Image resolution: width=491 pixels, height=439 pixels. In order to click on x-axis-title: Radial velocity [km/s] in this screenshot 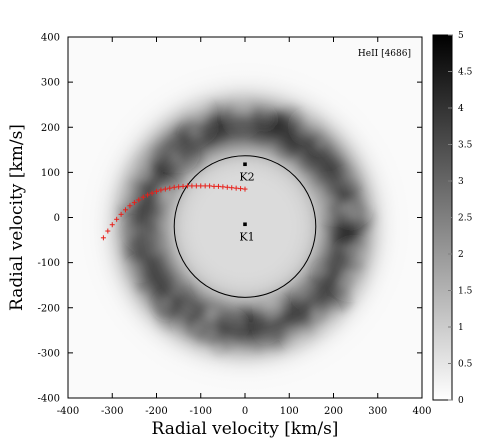, I will do `click(245, 429)`.